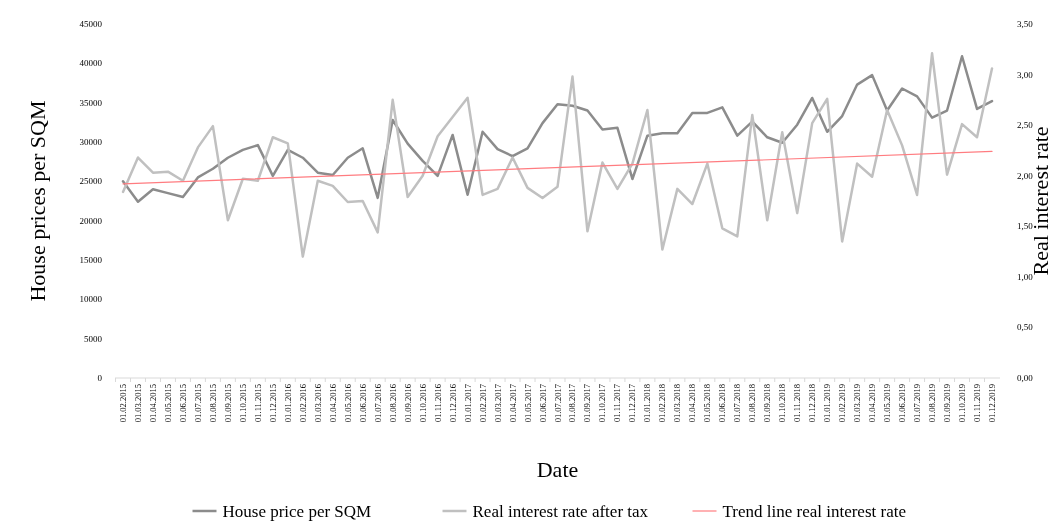  I want to click on x-tick-label: 01.02.2016, so click(302, 403).